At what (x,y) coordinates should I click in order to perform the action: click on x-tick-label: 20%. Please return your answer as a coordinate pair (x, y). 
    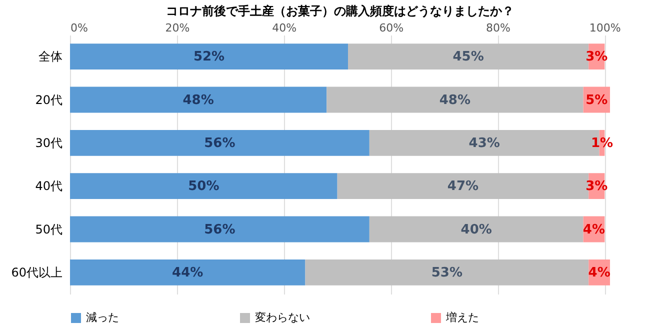
    Looking at the image, I should click on (177, 28).